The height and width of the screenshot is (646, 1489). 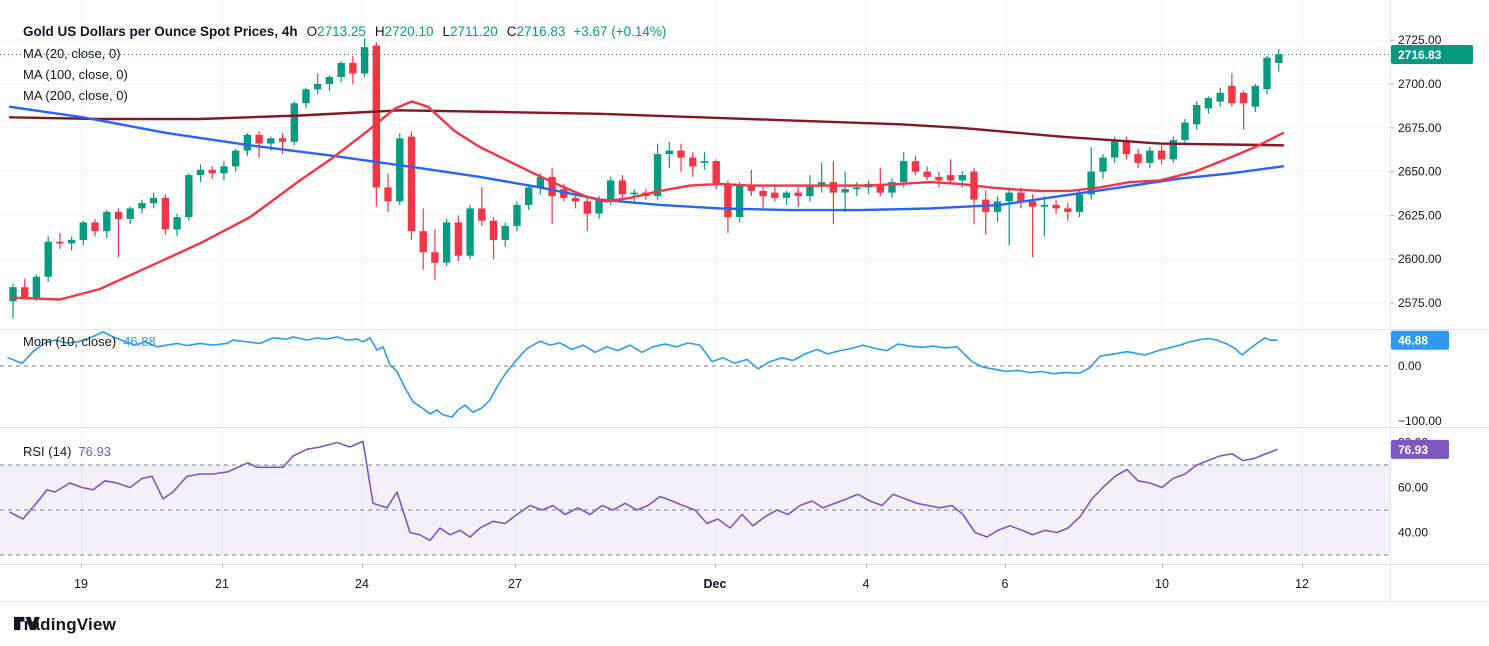 What do you see at coordinates (222, 584) in the screenshot?
I see `time-axis-label: 21` at bounding box center [222, 584].